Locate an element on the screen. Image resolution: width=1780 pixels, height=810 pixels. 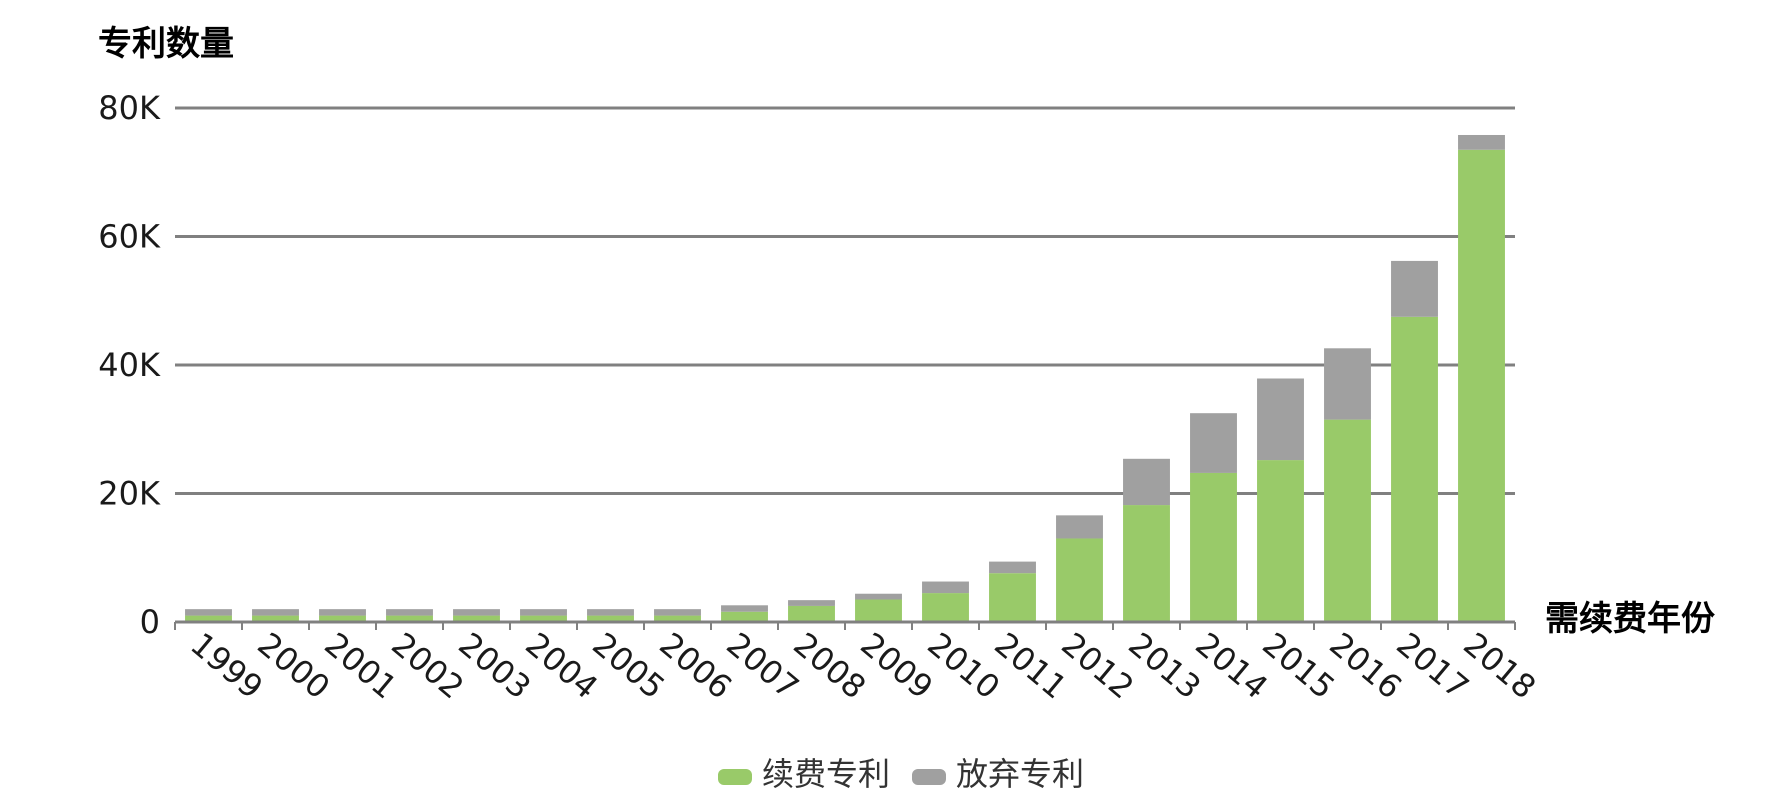
x-tick-label: 2002 is located at coordinates (427, 665).